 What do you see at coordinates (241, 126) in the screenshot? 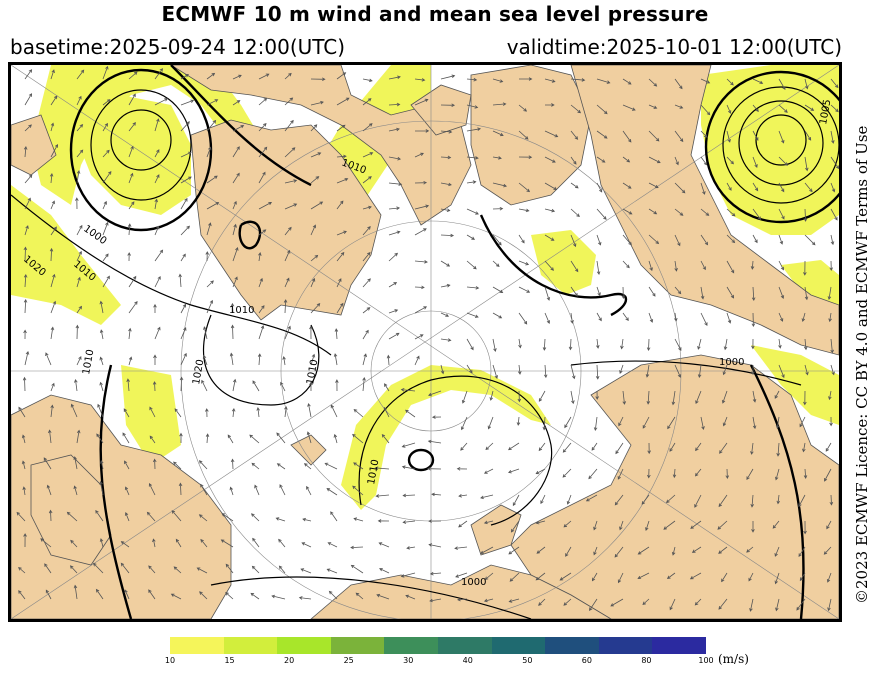
I see `isobar-north-band` at bounding box center [241, 126].